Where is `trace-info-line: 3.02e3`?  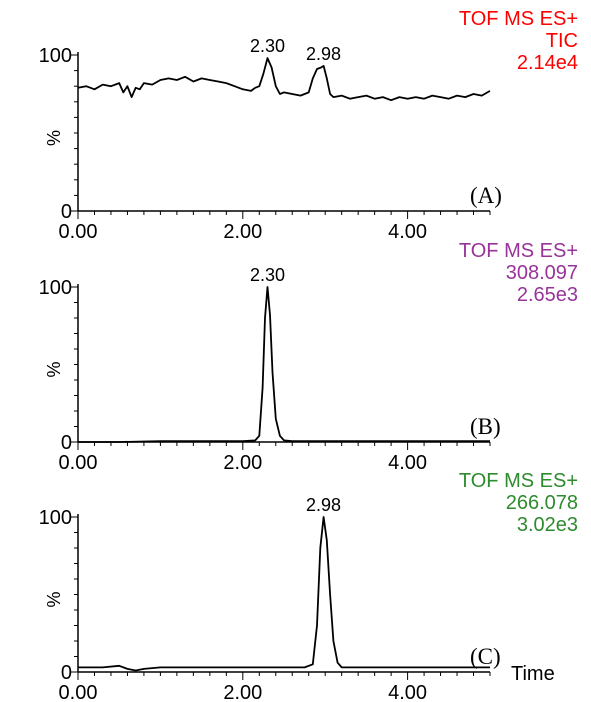
trace-info-line: 3.02e3 is located at coordinates (547, 525).